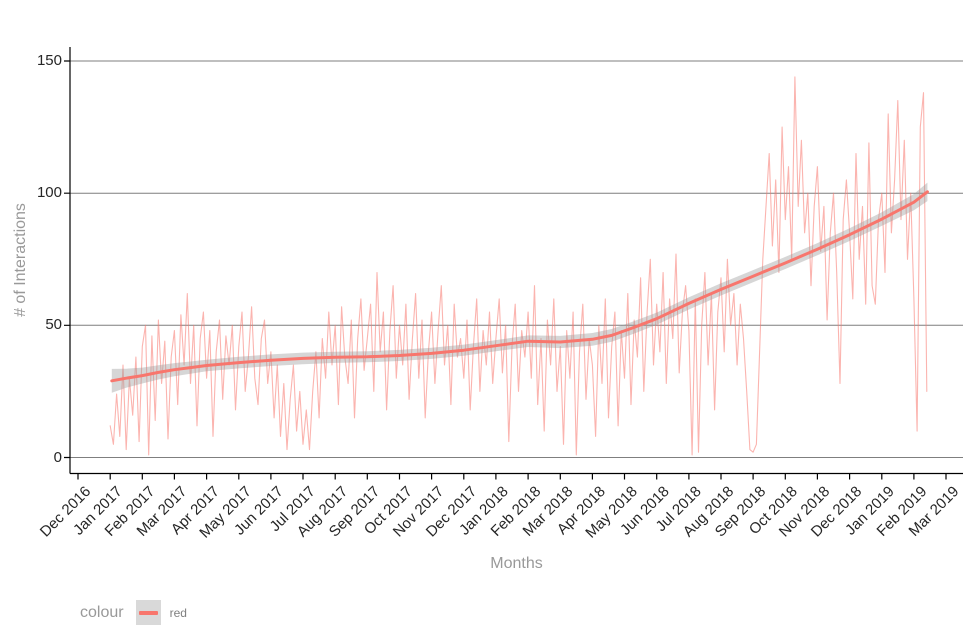  Describe the element at coordinates (57, 457) in the screenshot. I see `y-tick-label: 0` at that location.